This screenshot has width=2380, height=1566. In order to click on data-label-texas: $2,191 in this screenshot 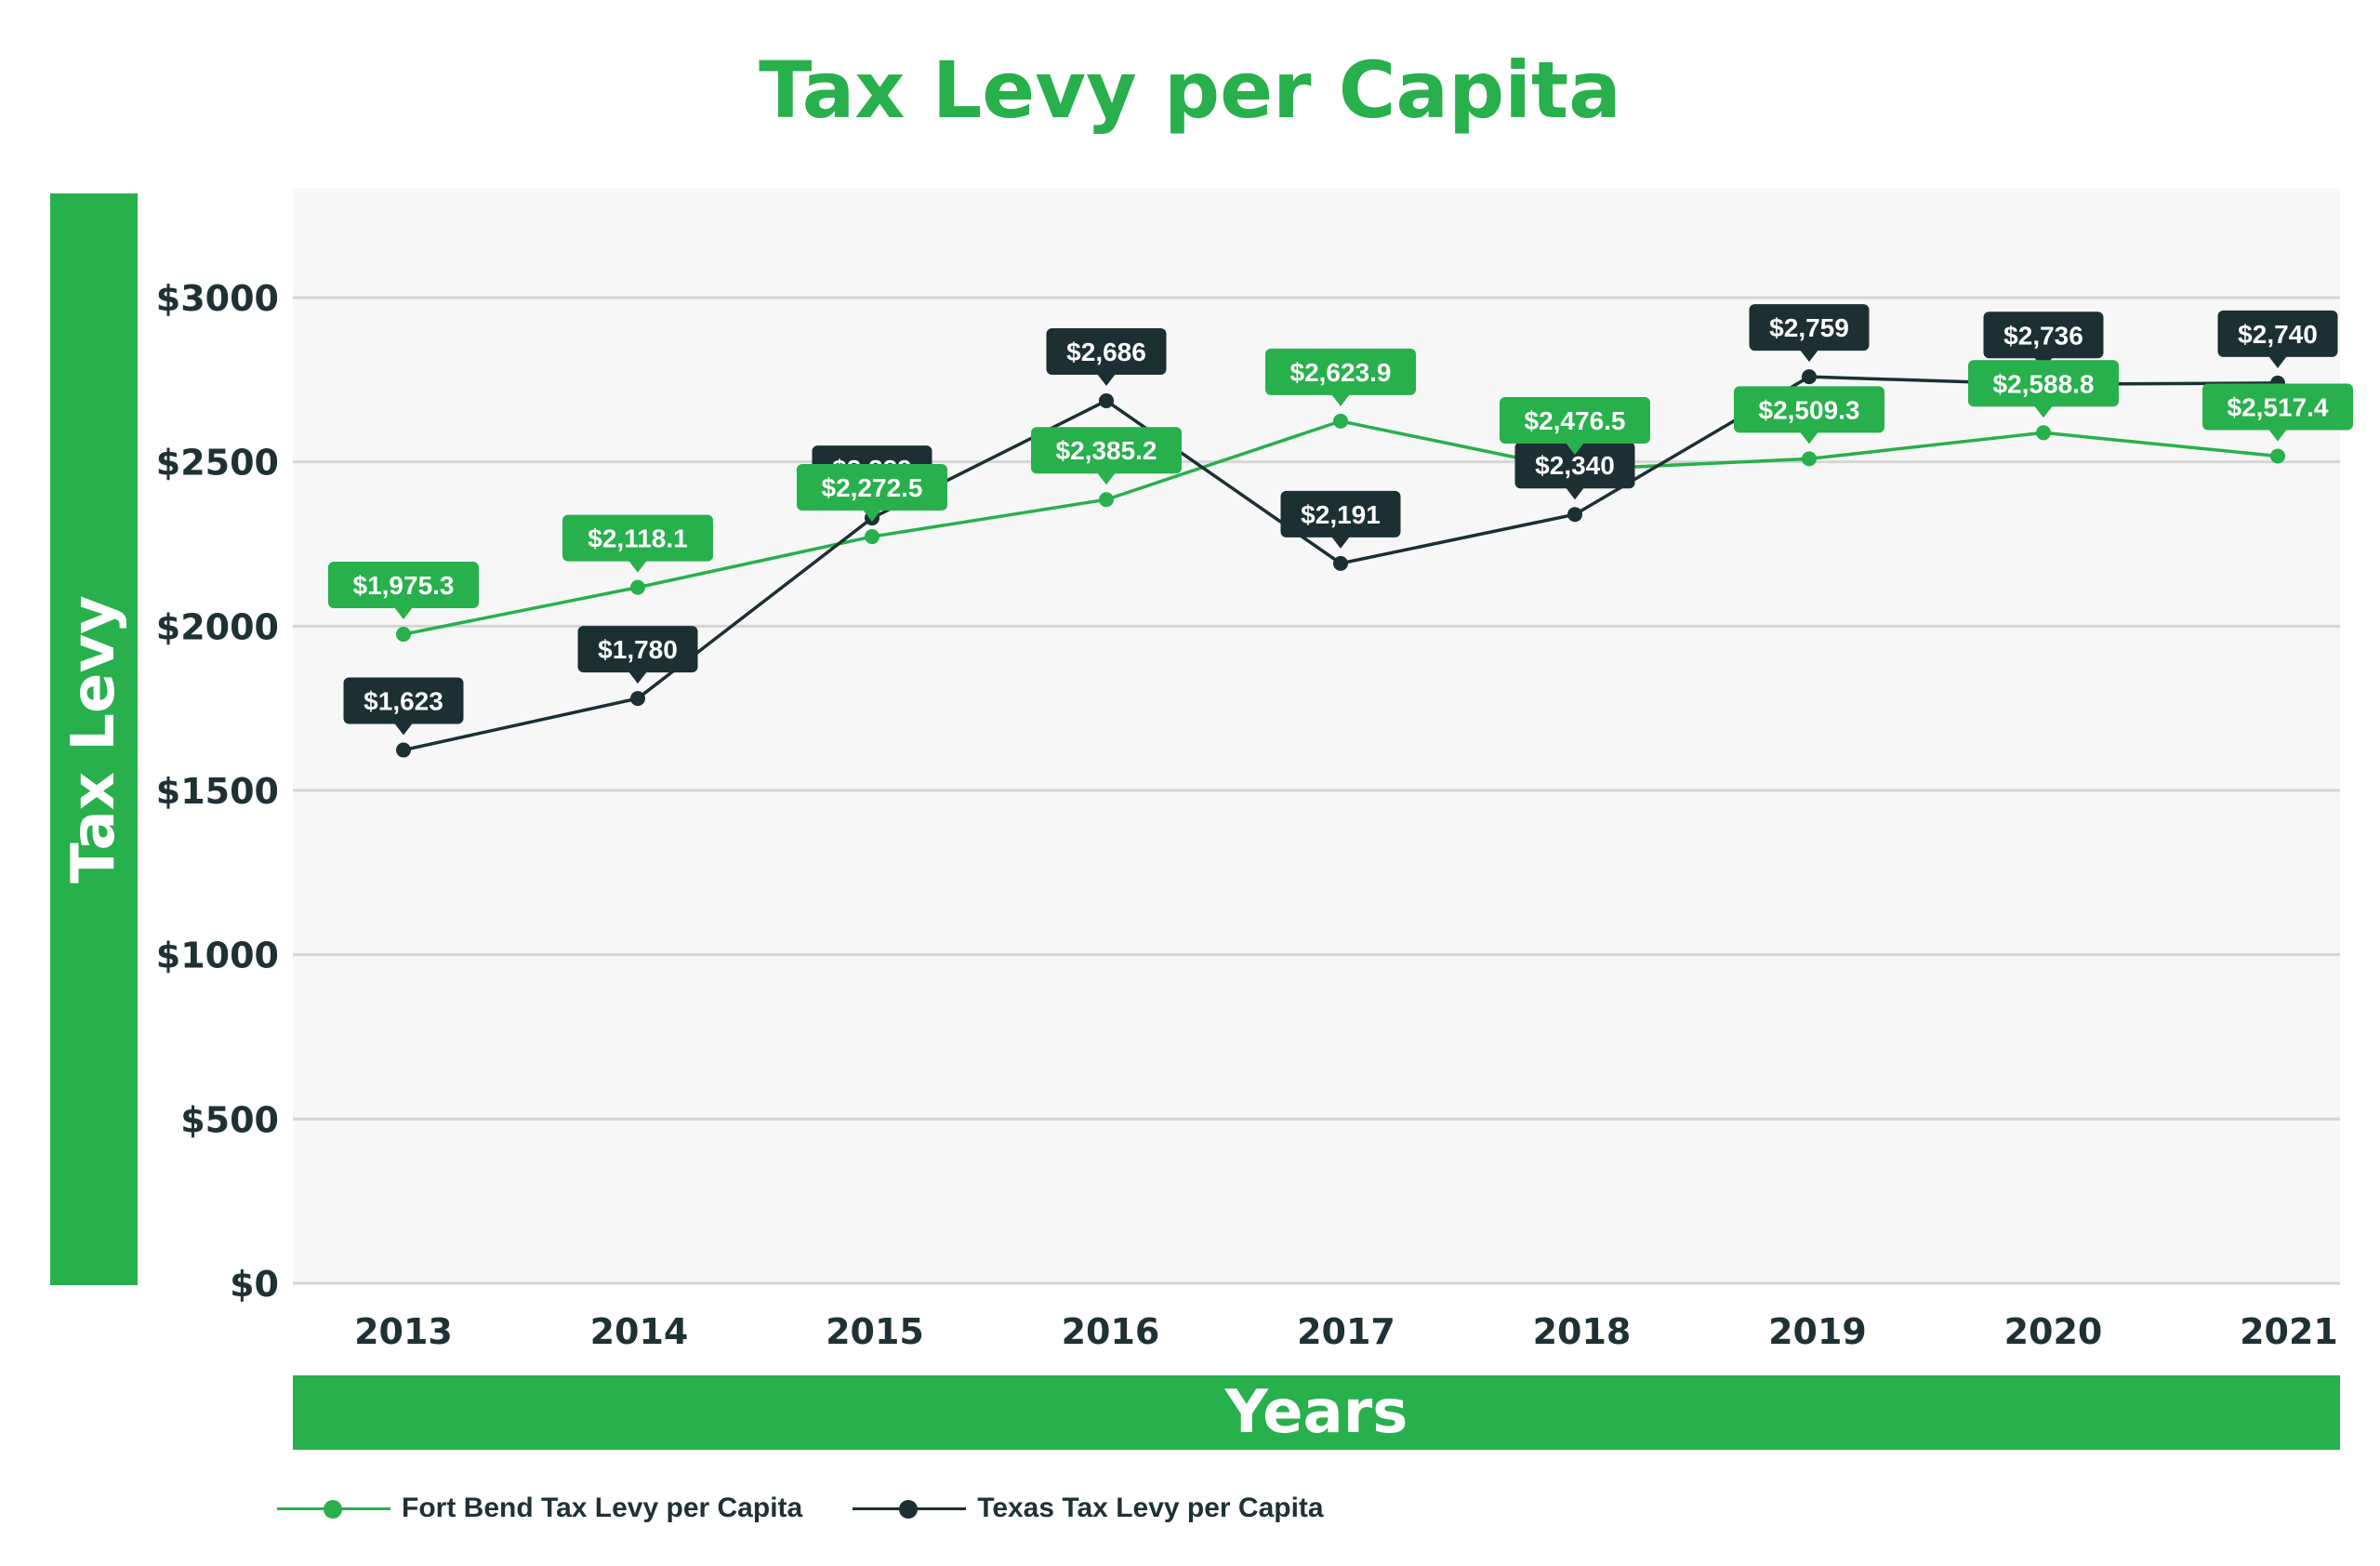, I will do `click(1340, 519)`.